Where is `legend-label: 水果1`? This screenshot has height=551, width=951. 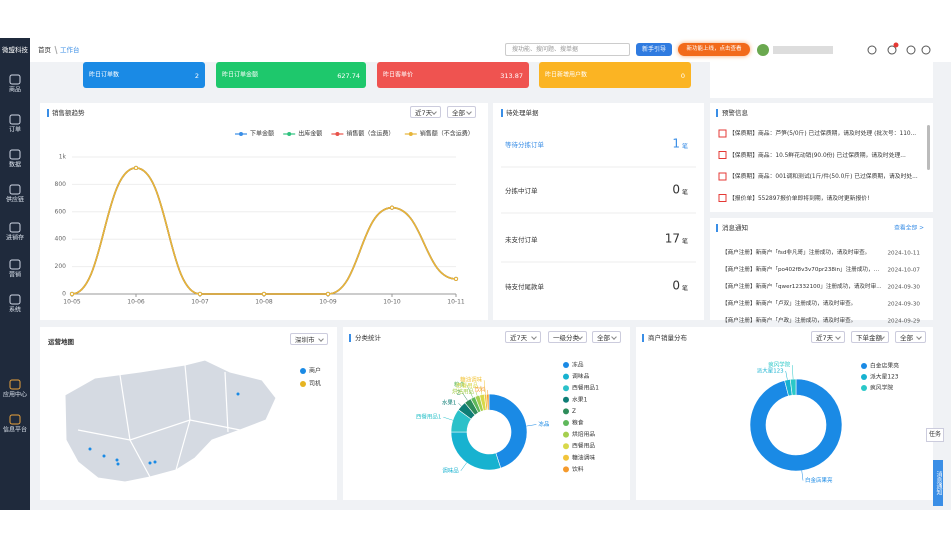
legend-label: 水果1 is located at coordinates (580, 399).